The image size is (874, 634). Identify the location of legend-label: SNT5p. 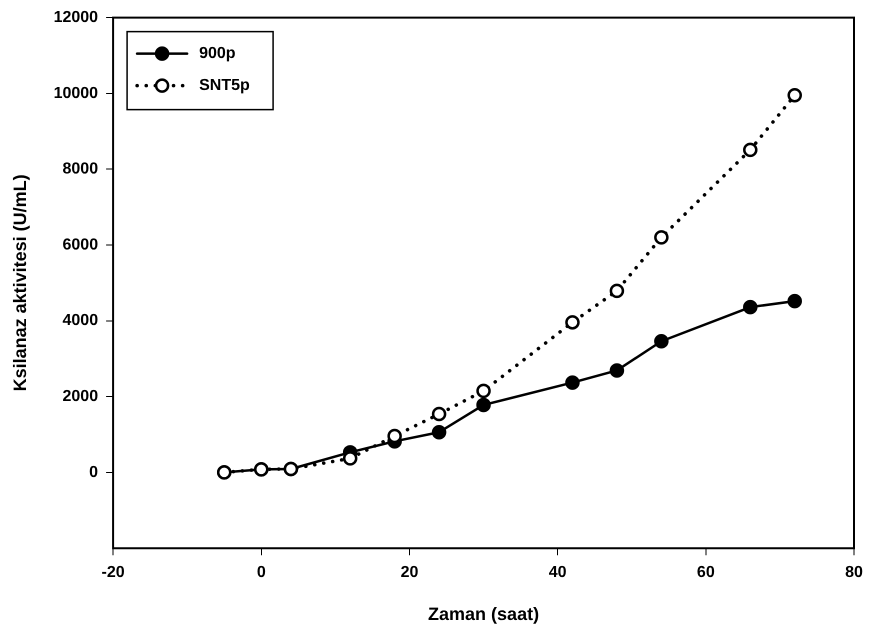
(224, 85).